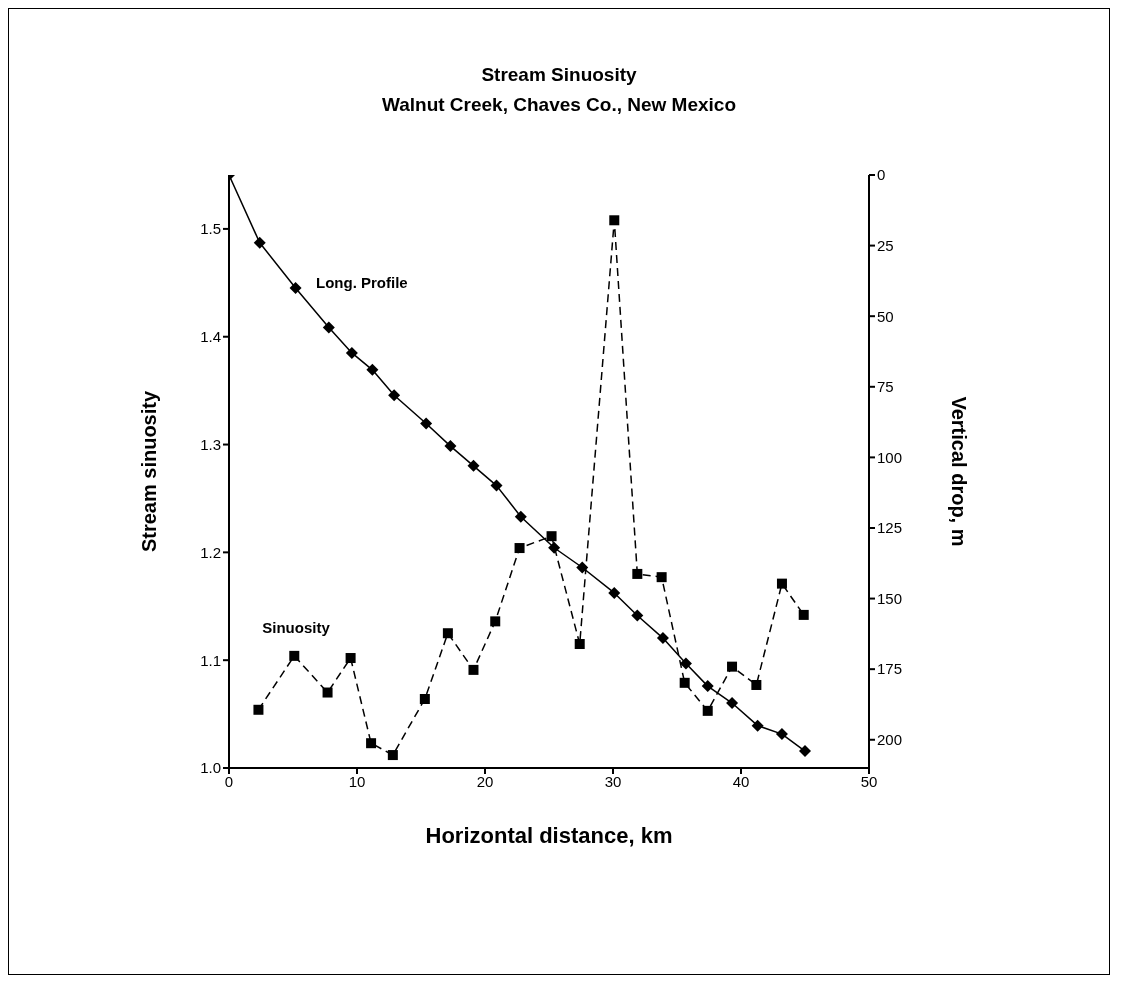 The width and height of the screenshot is (1135, 999). I want to click on y2-tick-label: 25, so click(885, 245).